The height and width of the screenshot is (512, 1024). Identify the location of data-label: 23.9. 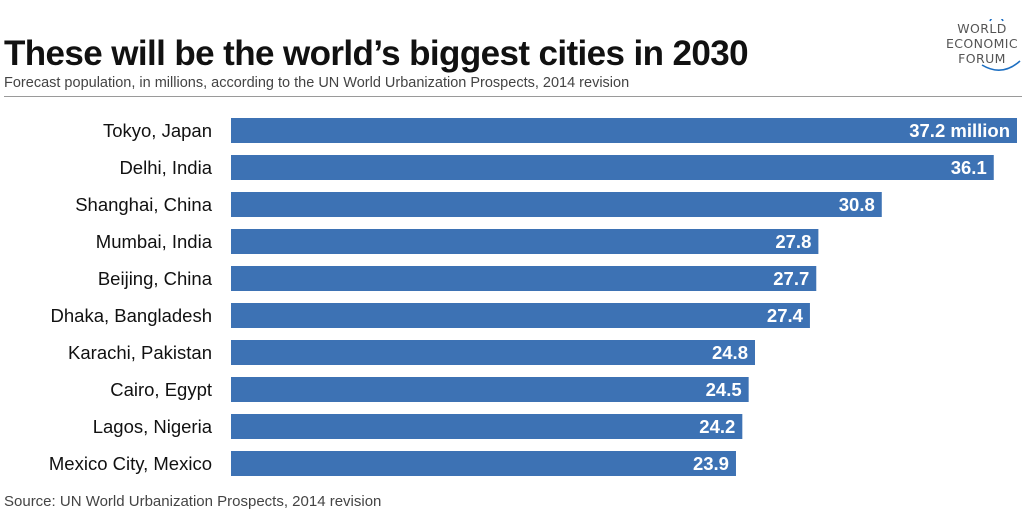
(711, 463).